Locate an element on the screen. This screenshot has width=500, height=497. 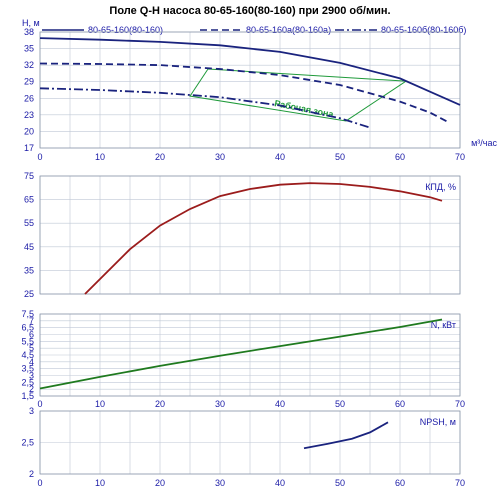
npsh-frame is located at coordinates (250, 442).